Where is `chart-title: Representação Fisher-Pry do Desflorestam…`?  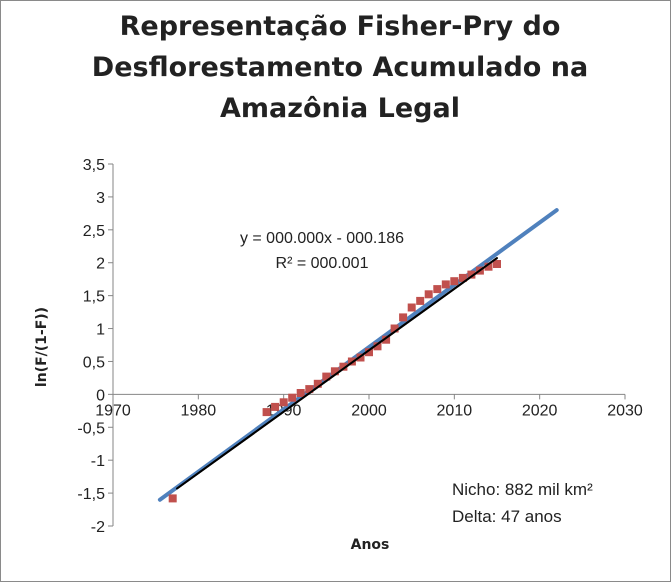 chart-title: Representação Fisher-Pry do Desflorestam… is located at coordinates (340, 67).